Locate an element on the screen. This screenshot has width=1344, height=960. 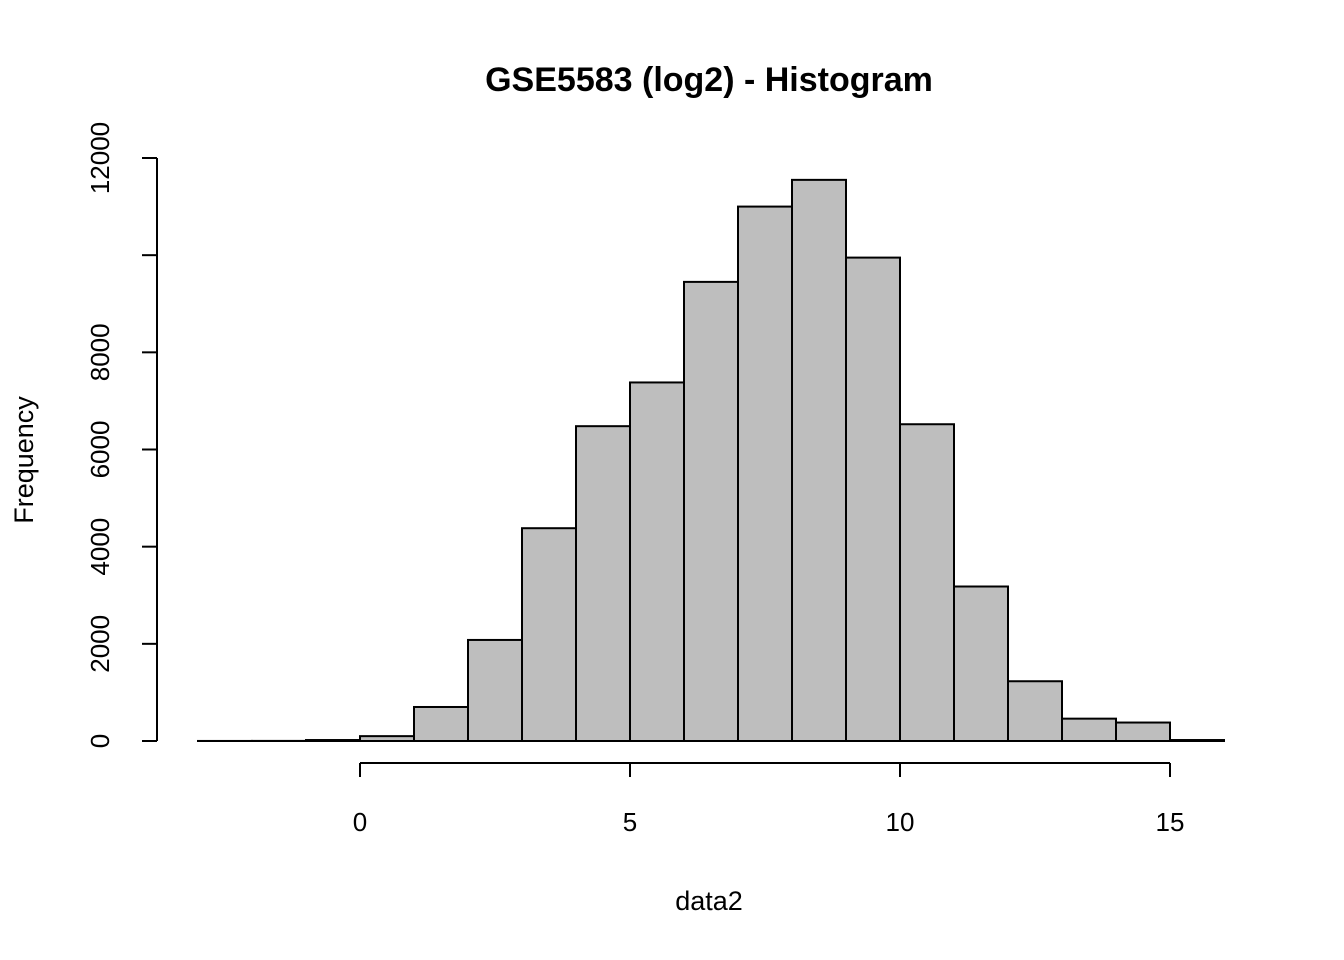
y-tick-label-4000: 4000 is located at coordinates (100, 547).